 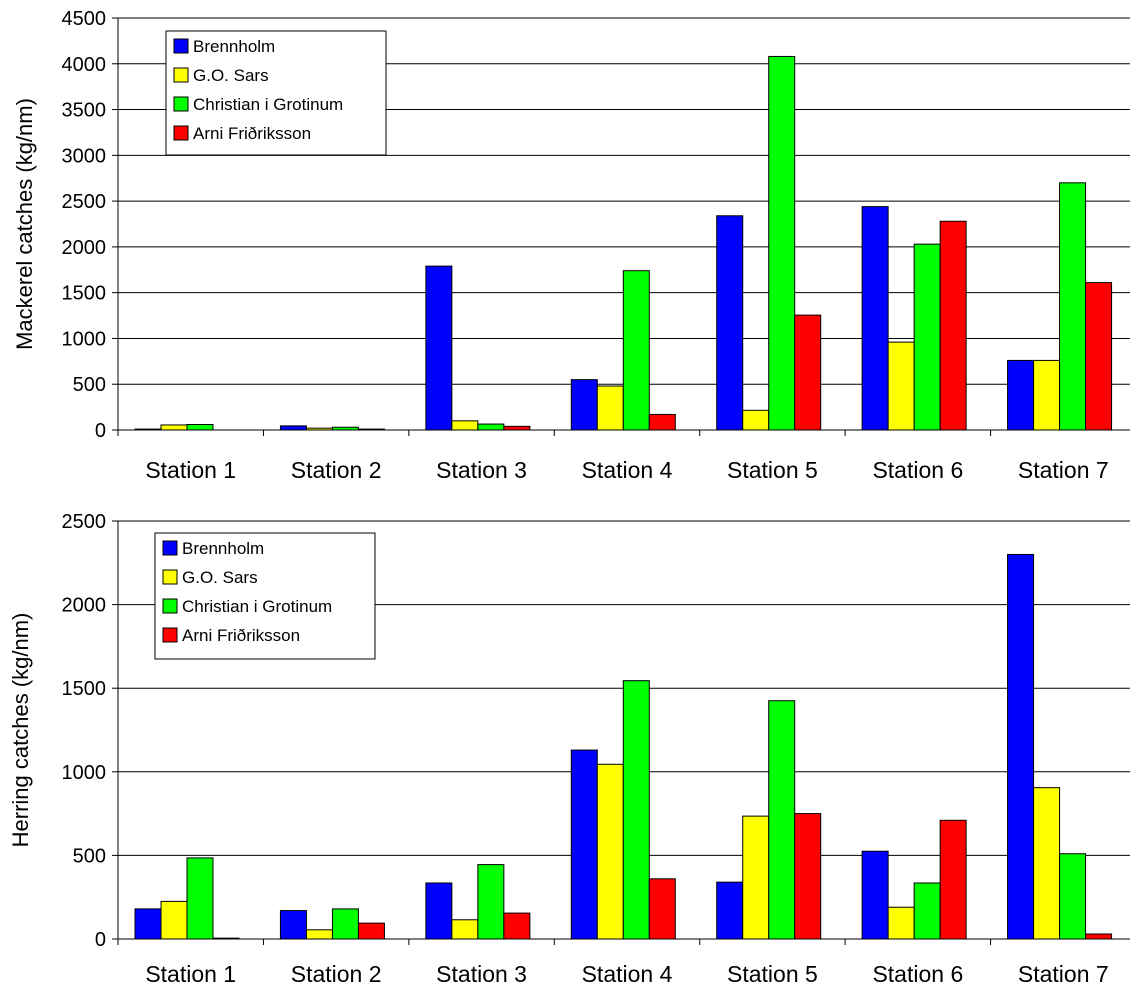 I want to click on y-tick-label: 2500, so click(x=84, y=522).